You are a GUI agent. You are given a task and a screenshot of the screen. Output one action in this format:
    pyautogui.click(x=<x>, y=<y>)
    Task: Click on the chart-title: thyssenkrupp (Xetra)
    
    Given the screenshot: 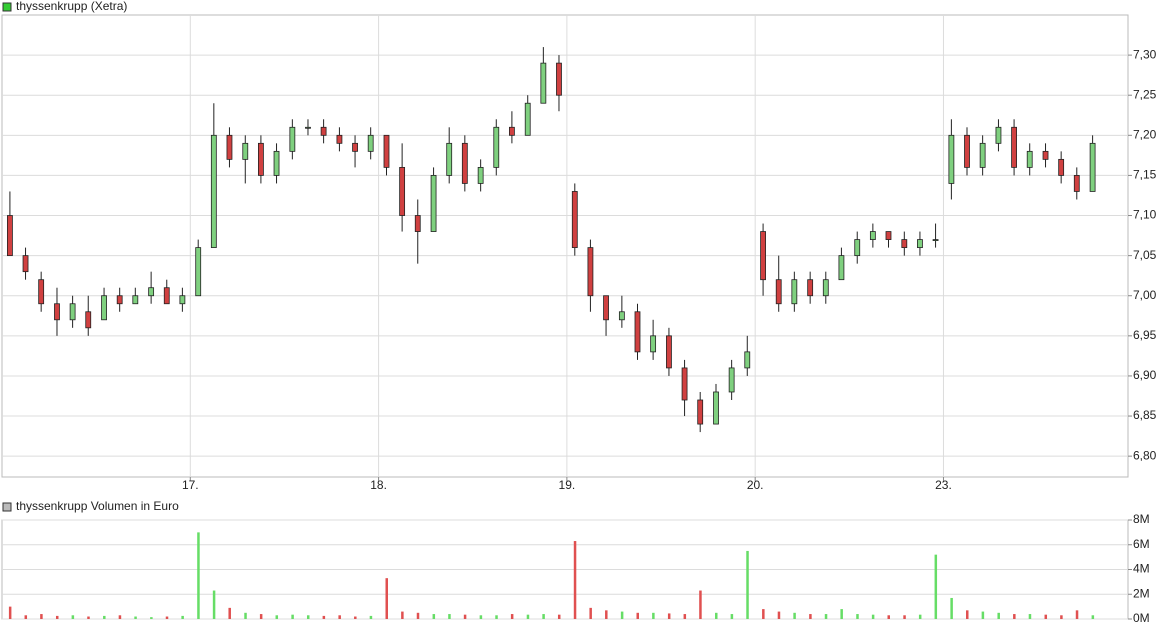 What is the action you would take?
    pyautogui.click(x=71, y=6)
    